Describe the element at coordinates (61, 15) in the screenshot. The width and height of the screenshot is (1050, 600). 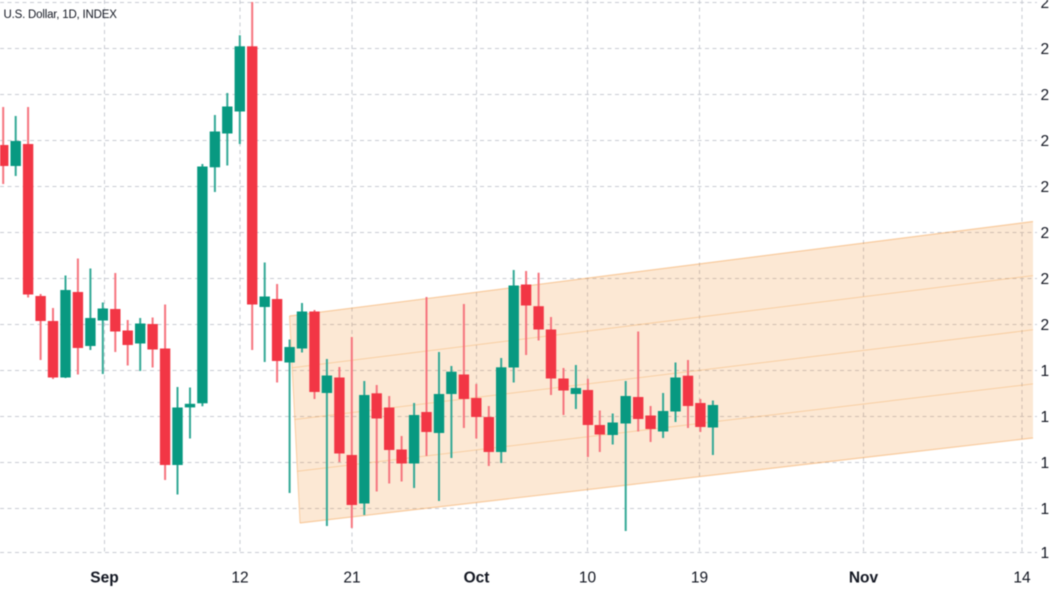
I see `svg-text: U.S. Dollar, 1D, INDEX` at that location.